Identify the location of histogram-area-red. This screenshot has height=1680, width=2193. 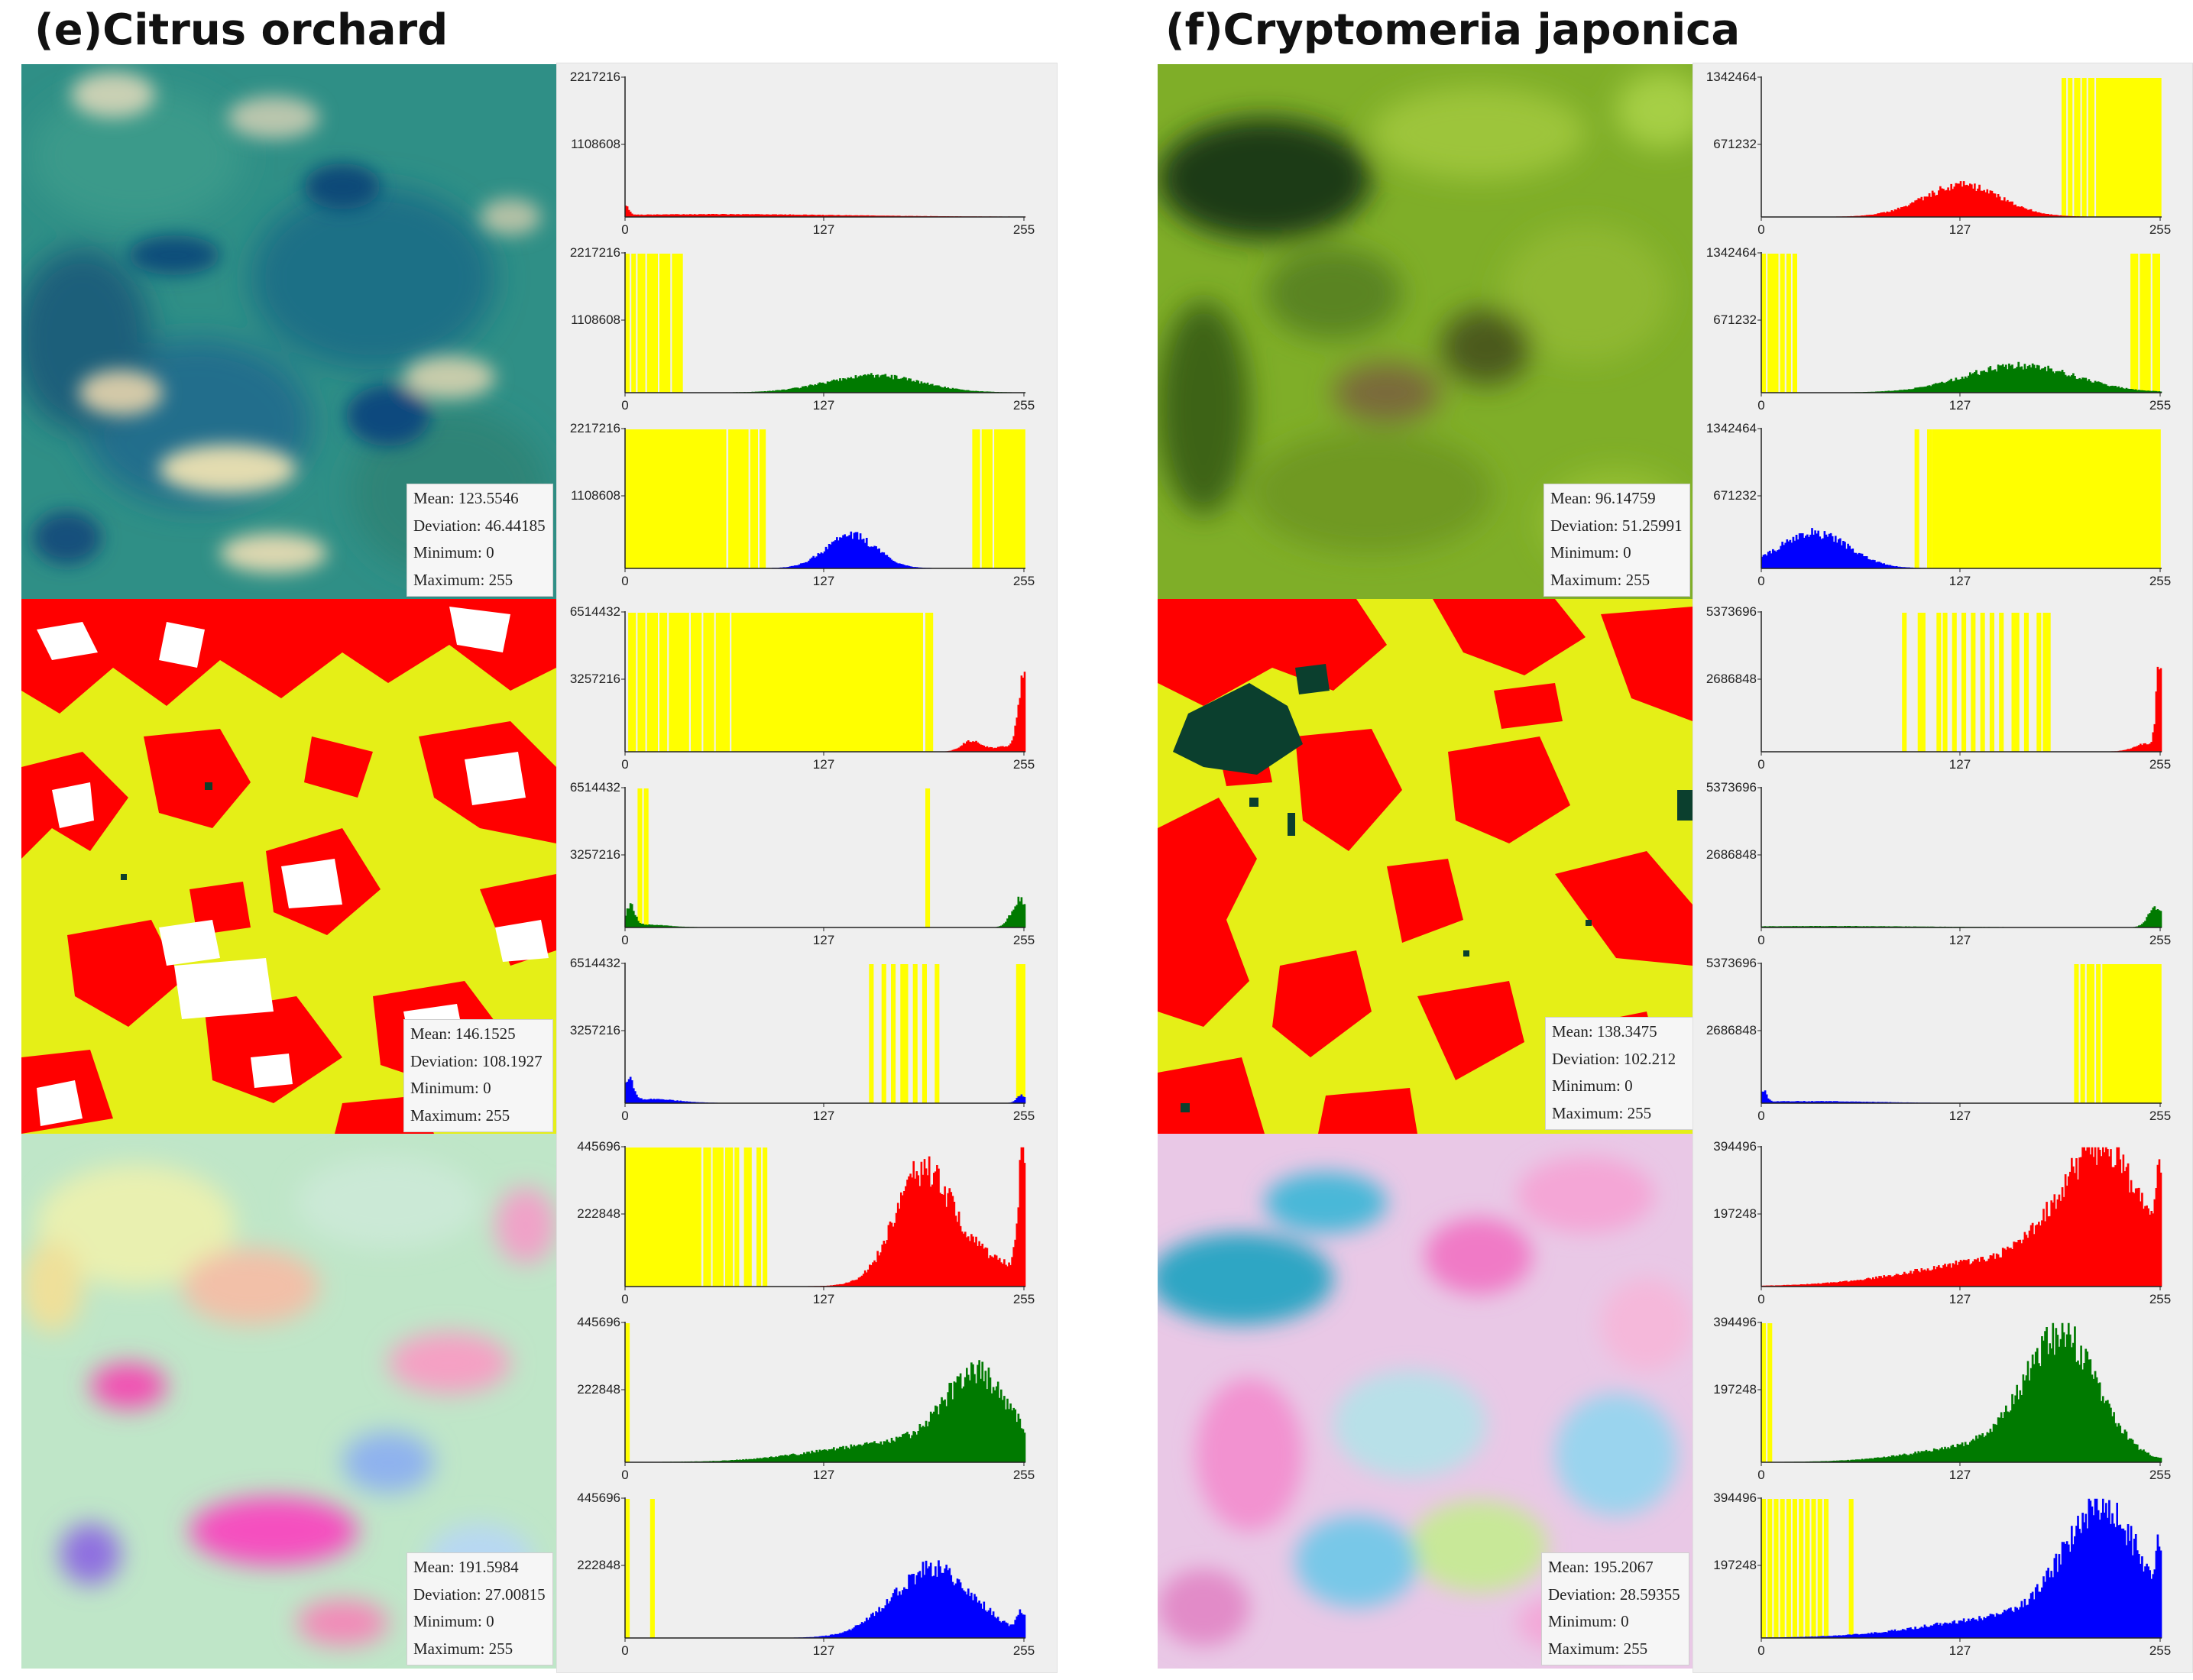
(1962, 1217).